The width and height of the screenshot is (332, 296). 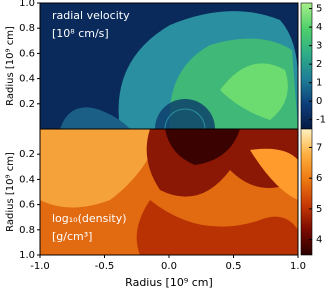 I want to click on x-tick-label: 0.0, so click(x=169, y=266).